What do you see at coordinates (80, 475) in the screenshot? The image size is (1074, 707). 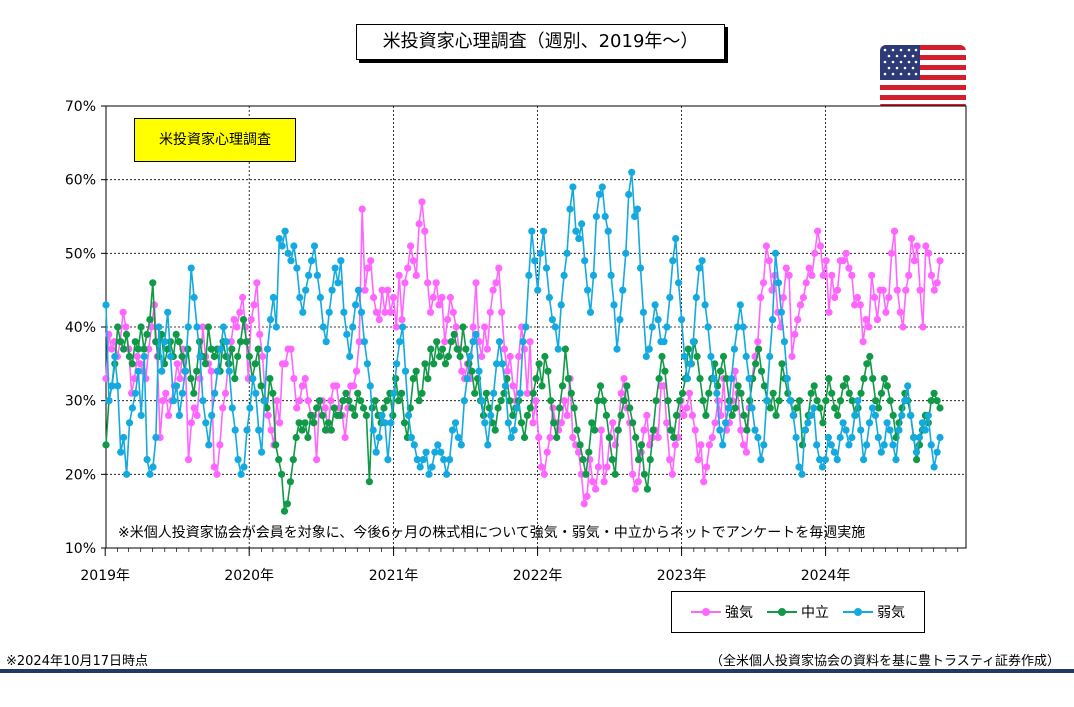 I see `y-tick-label: 20%` at bounding box center [80, 475].